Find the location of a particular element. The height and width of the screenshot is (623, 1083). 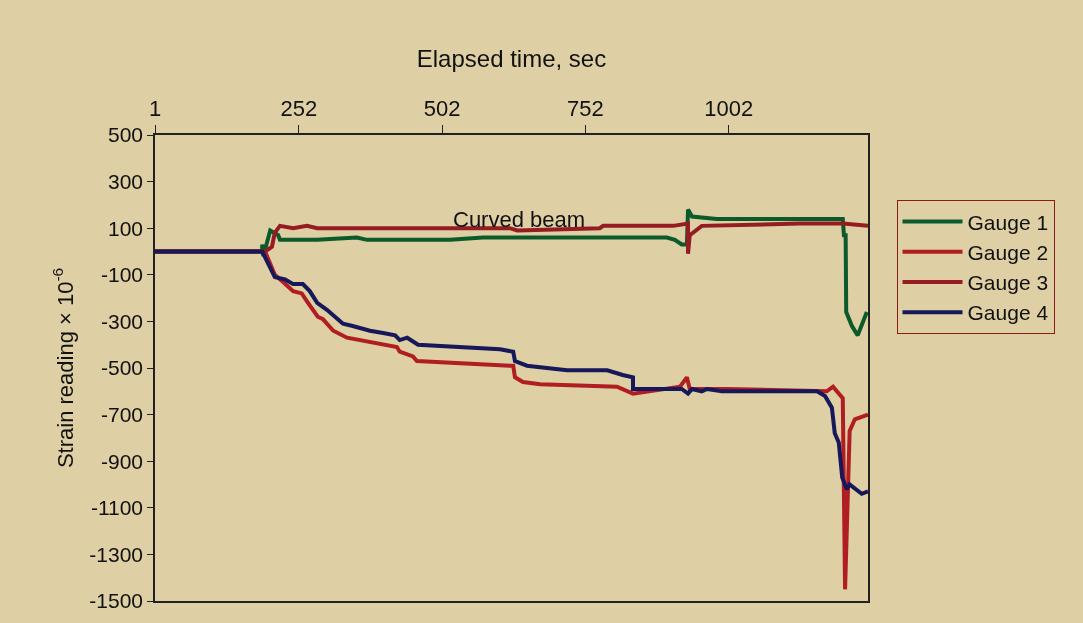

y-tick-label: -1300 is located at coordinates (116, 554).